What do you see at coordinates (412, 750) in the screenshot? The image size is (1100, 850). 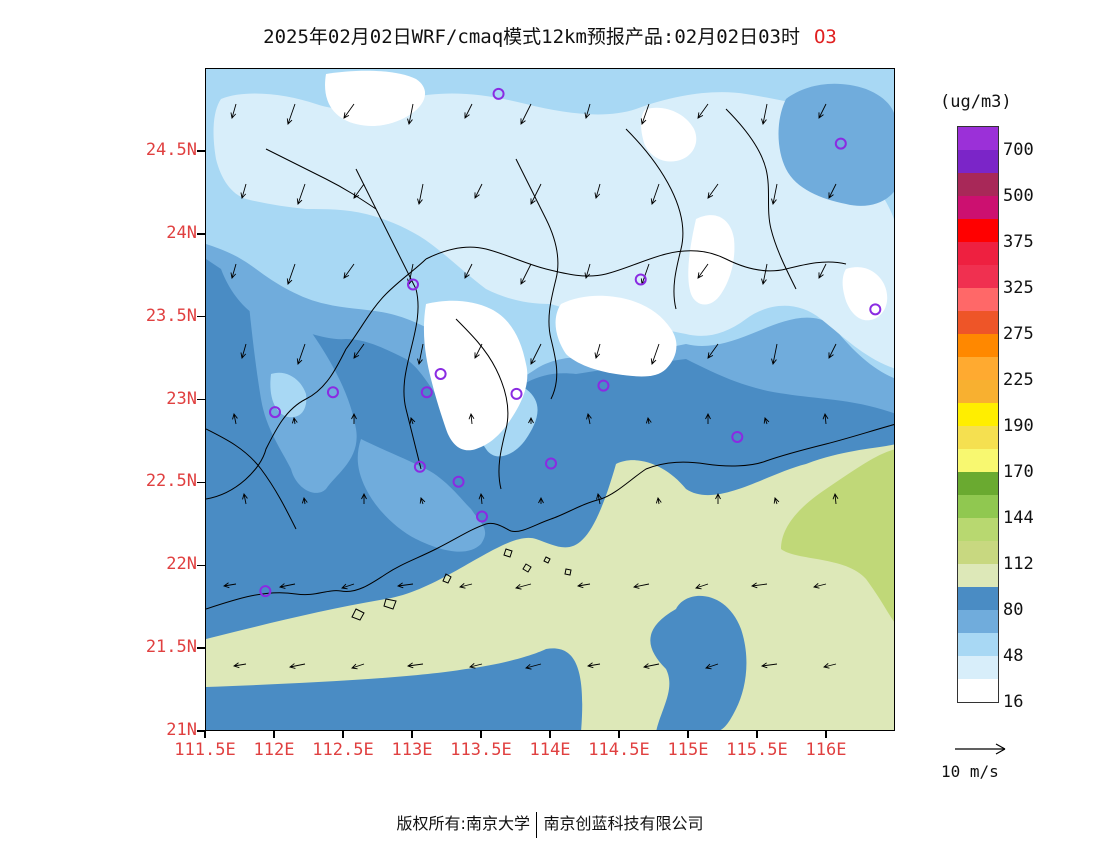 I see `x-tick-label: 113E` at bounding box center [412, 750].